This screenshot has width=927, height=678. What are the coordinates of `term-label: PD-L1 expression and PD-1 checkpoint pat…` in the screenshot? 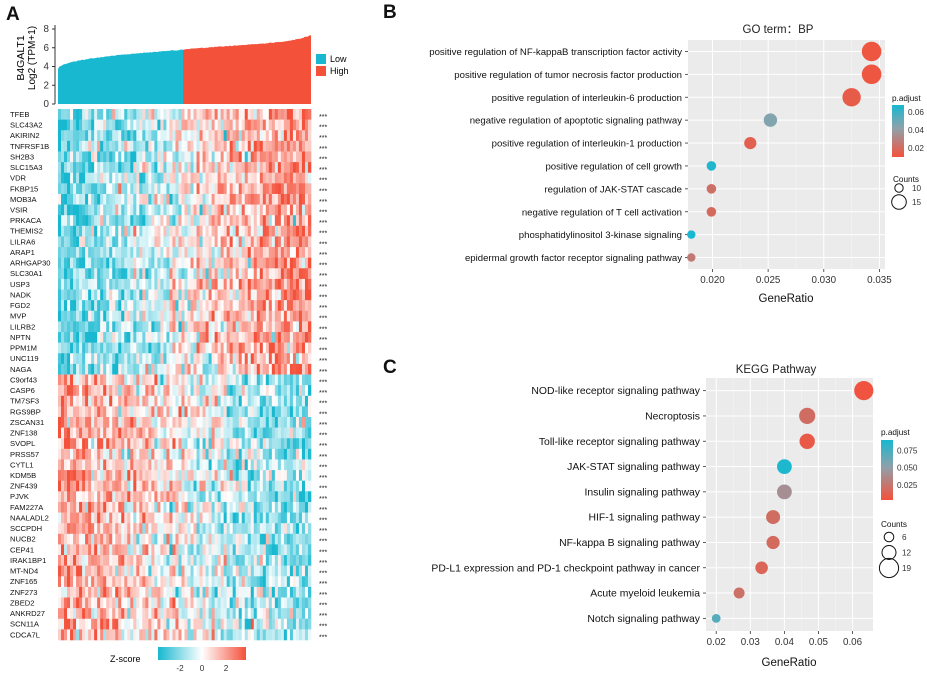 It's located at (565, 568).